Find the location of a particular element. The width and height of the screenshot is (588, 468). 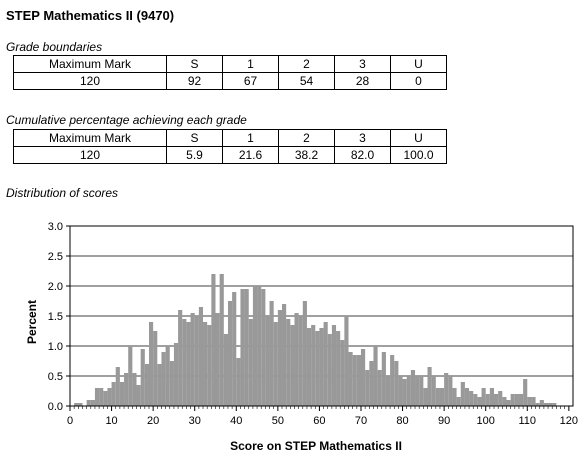

grade-boundaries-heading: Grade boundaries is located at coordinates (54, 47).